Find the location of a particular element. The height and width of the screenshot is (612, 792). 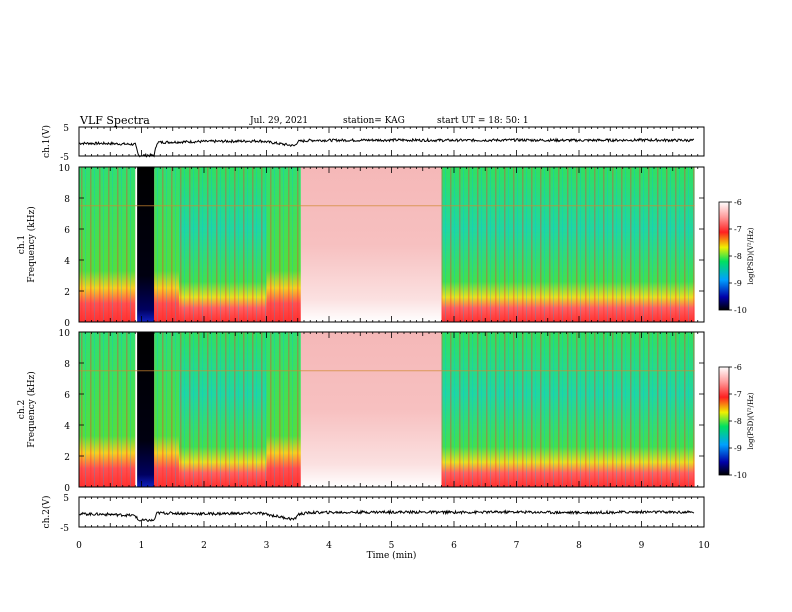

x-tick-label: 3 is located at coordinates (267, 546).